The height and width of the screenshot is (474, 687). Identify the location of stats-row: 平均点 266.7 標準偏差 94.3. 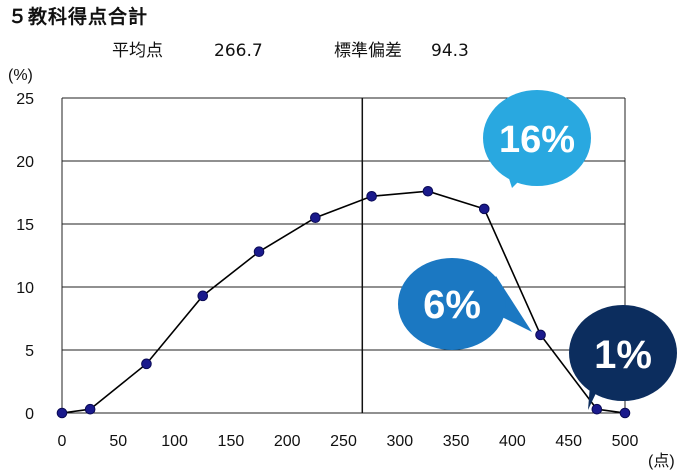
(290, 48).